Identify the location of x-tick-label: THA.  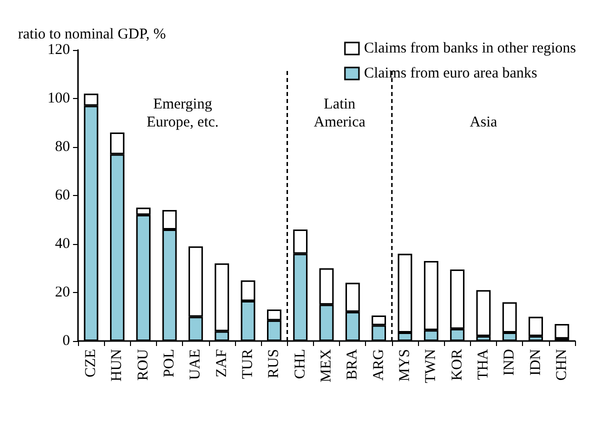
(483, 364).